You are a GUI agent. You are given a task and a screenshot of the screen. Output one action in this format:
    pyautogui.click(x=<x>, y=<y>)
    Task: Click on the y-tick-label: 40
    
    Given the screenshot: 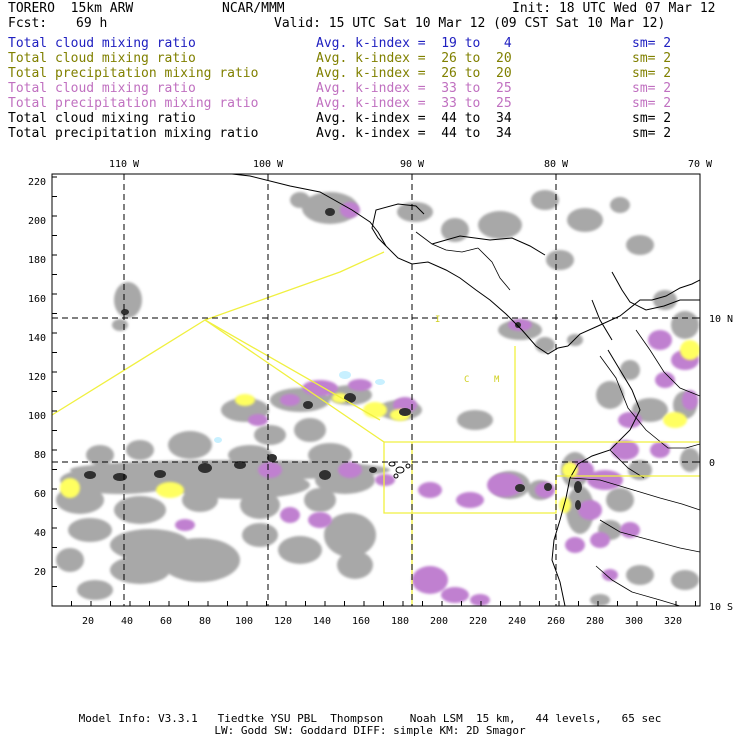 What is the action you would take?
    pyautogui.click(x=40, y=533)
    